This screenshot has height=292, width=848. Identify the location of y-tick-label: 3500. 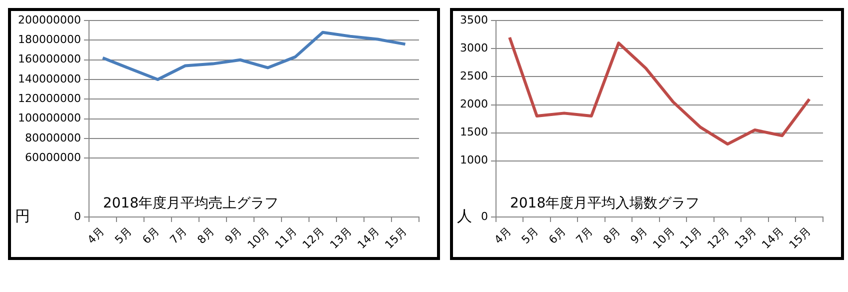
(474, 19).